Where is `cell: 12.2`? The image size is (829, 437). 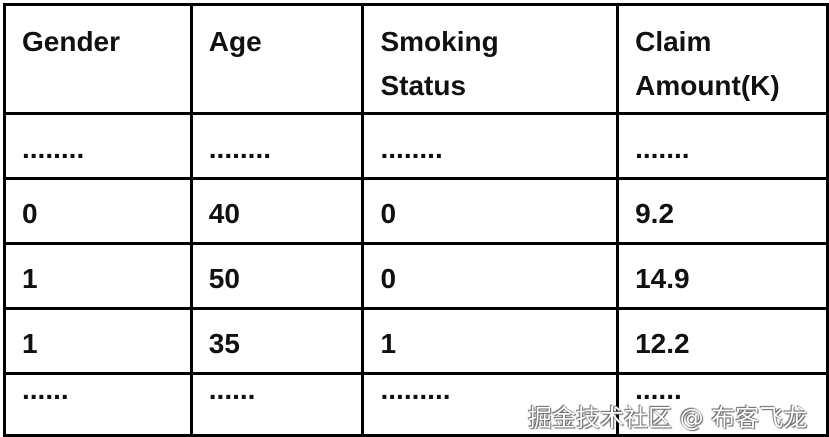
cell: 12.2 is located at coordinates (722, 341).